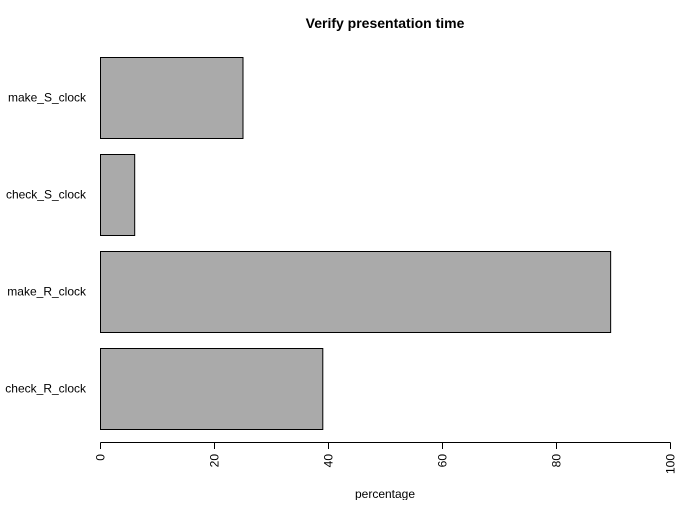 Image resolution: width=700 pixels, height=505 pixels. What do you see at coordinates (443, 461) in the screenshot?
I see `x-tick-label-60: 60` at bounding box center [443, 461].